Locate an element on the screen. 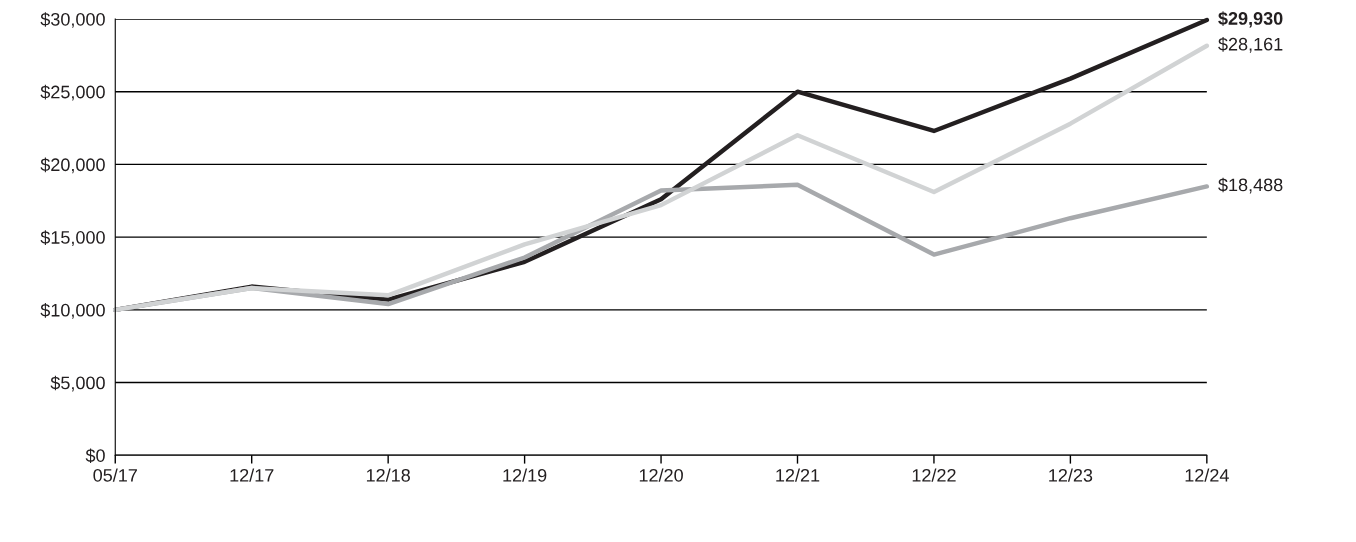 Image resolution: width=1356 pixels, height=542 pixels. y-tick-label: $0 is located at coordinates (95, 456).